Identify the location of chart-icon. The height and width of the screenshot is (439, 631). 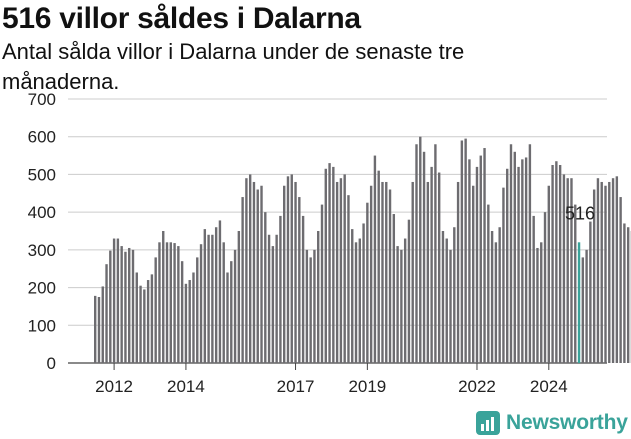
(488, 423).